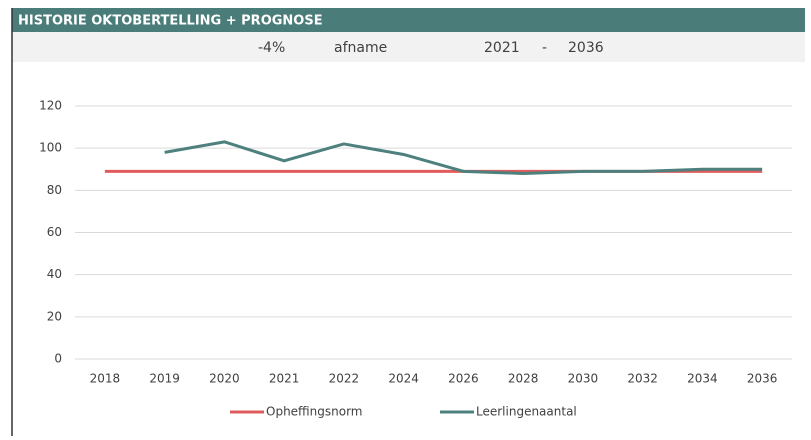 This screenshot has width=811, height=440. Describe the element at coordinates (403, 379) in the screenshot. I see `x-tick-label: 2024` at that location.